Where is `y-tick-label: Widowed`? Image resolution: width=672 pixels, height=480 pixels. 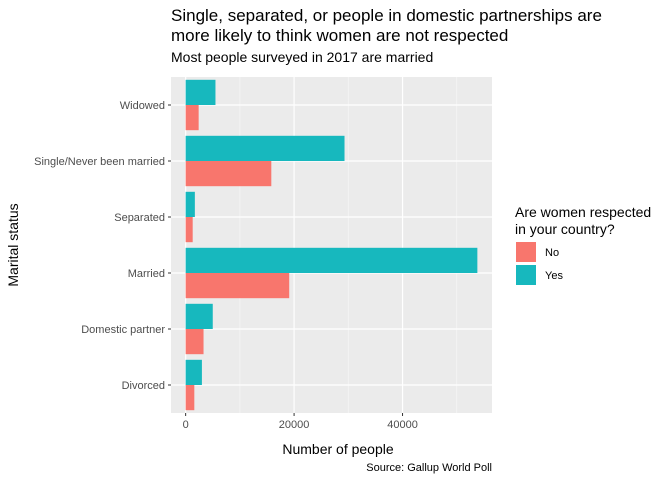 y-tick-label: Widowed is located at coordinates (142, 106).